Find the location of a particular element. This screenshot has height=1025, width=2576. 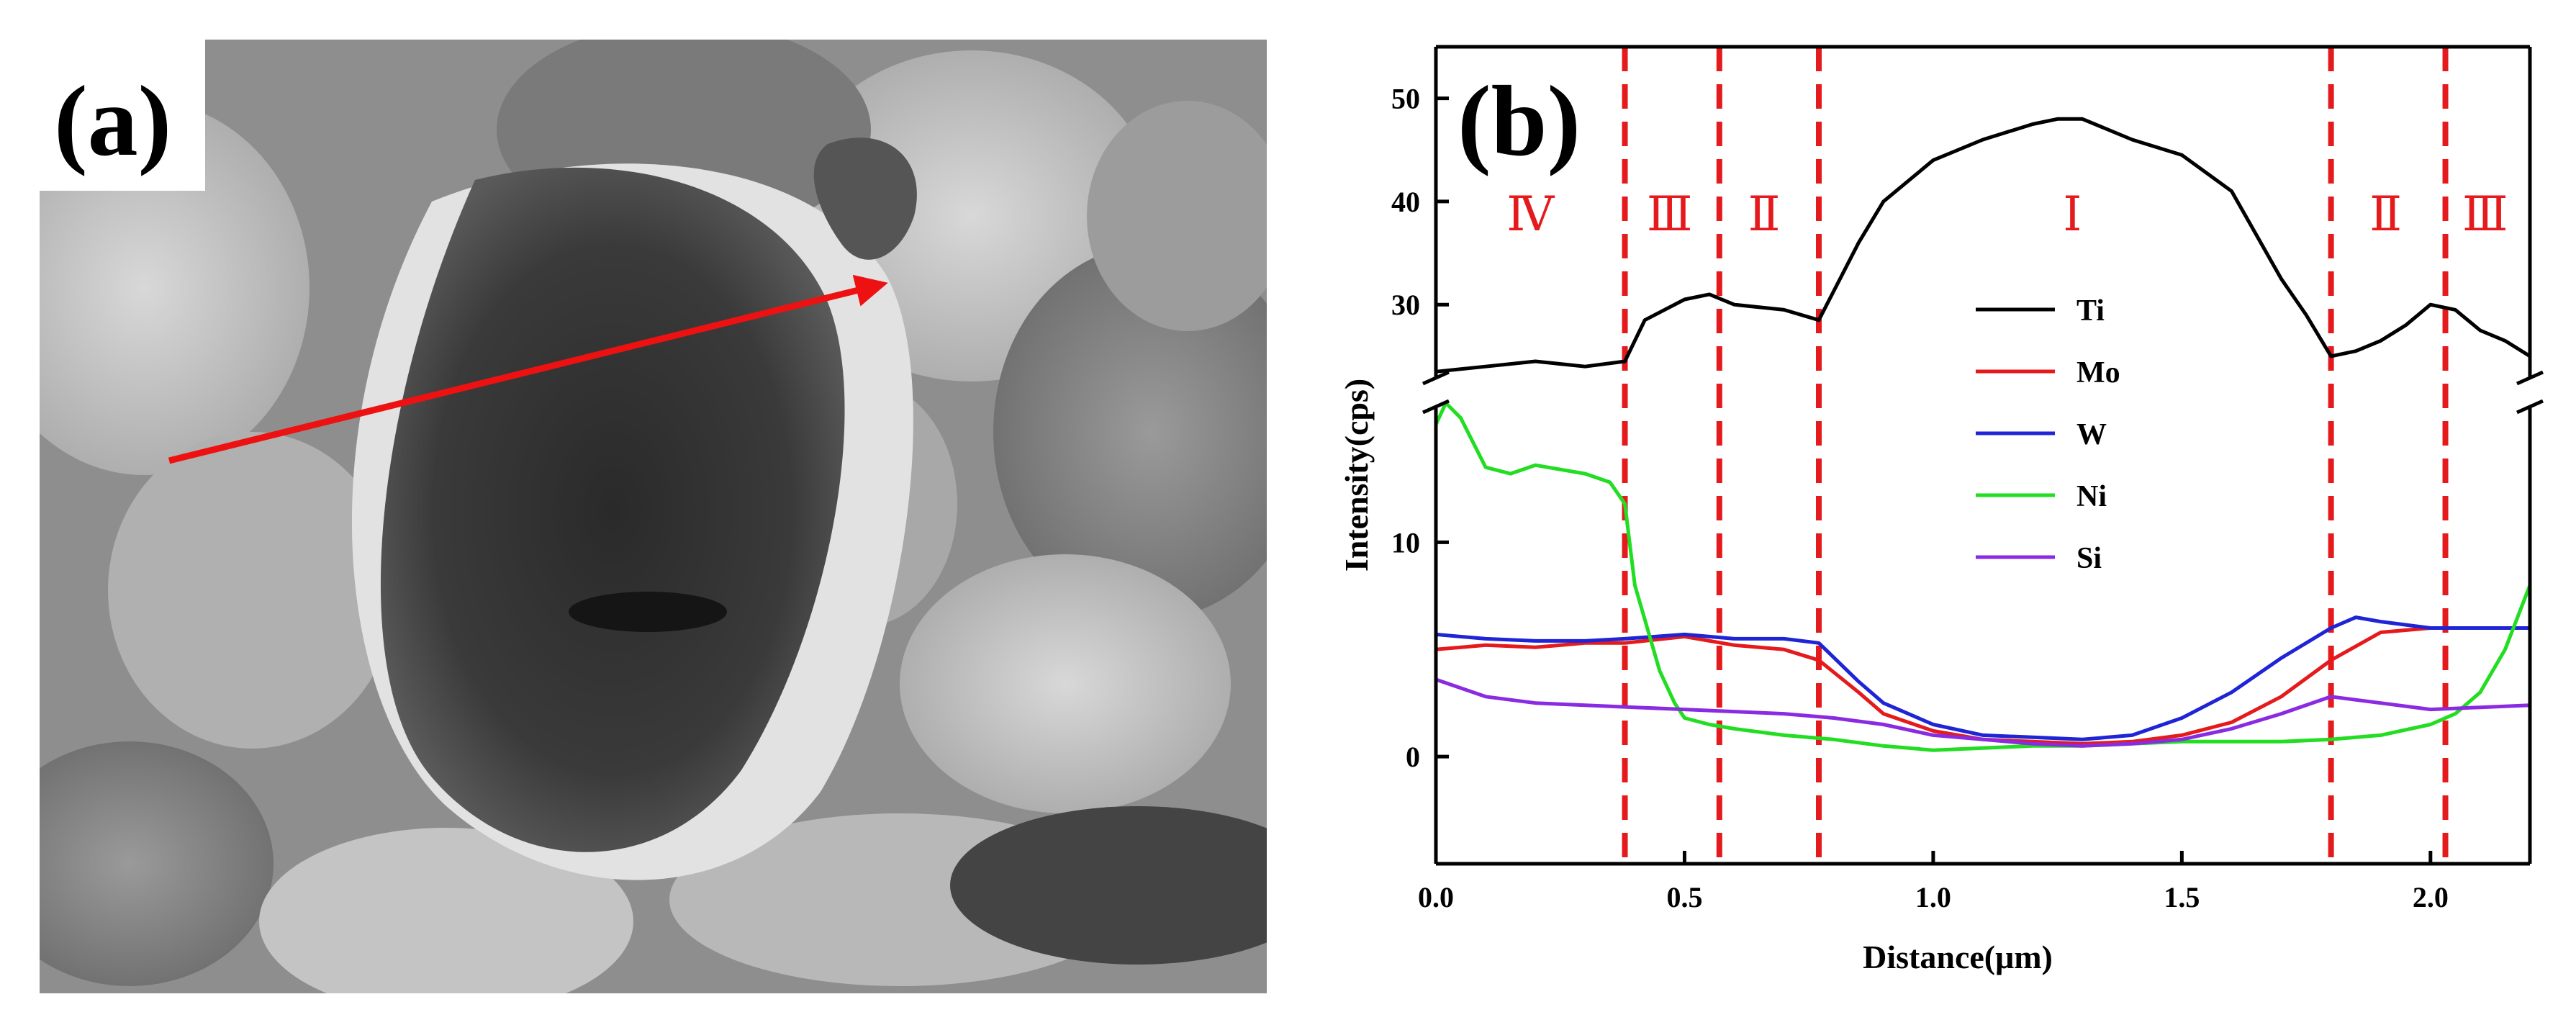

region-label-3: Ⅱ is located at coordinates (1765, 215).